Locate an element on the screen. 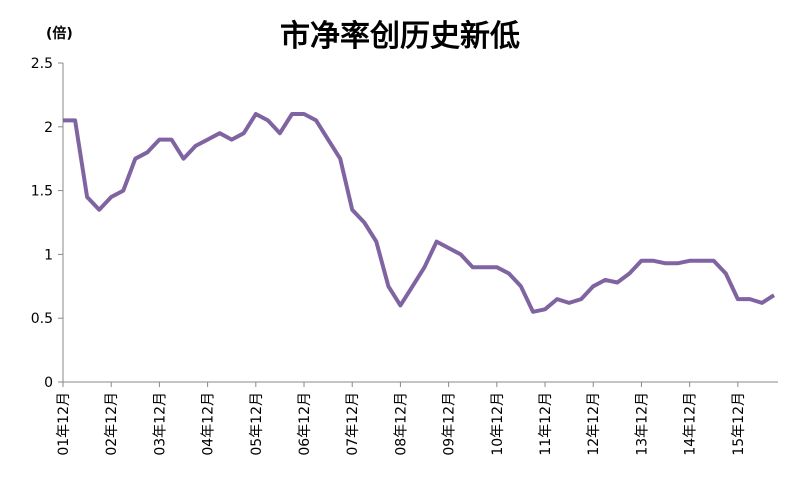 This screenshot has height=483, width=800. x-tick-label: 14年12月 is located at coordinates (691, 424).